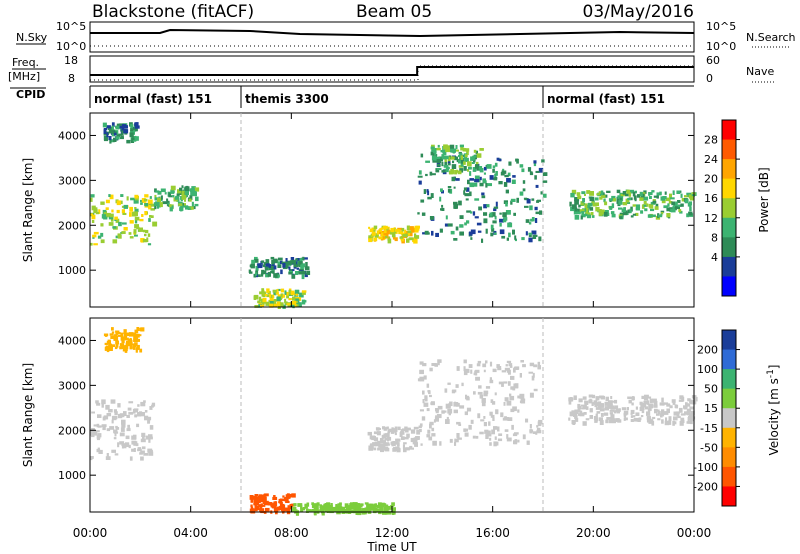 Image resolution: width=800 pixels, height=554 pixels. I want to click on x-tick-label: 08:00, so click(291, 533).